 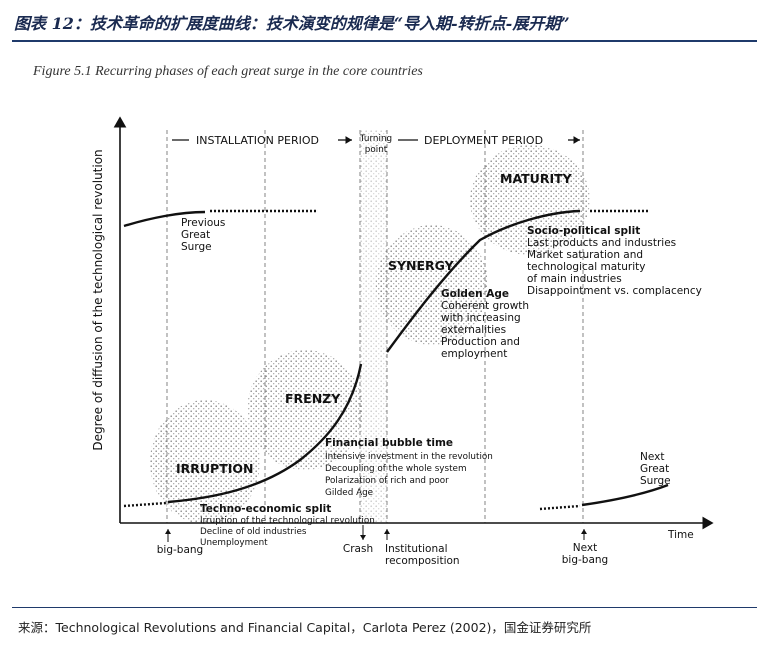 What do you see at coordinates (384, 41) in the screenshot?
I see `header-divider` at bounding box center [384, 41].